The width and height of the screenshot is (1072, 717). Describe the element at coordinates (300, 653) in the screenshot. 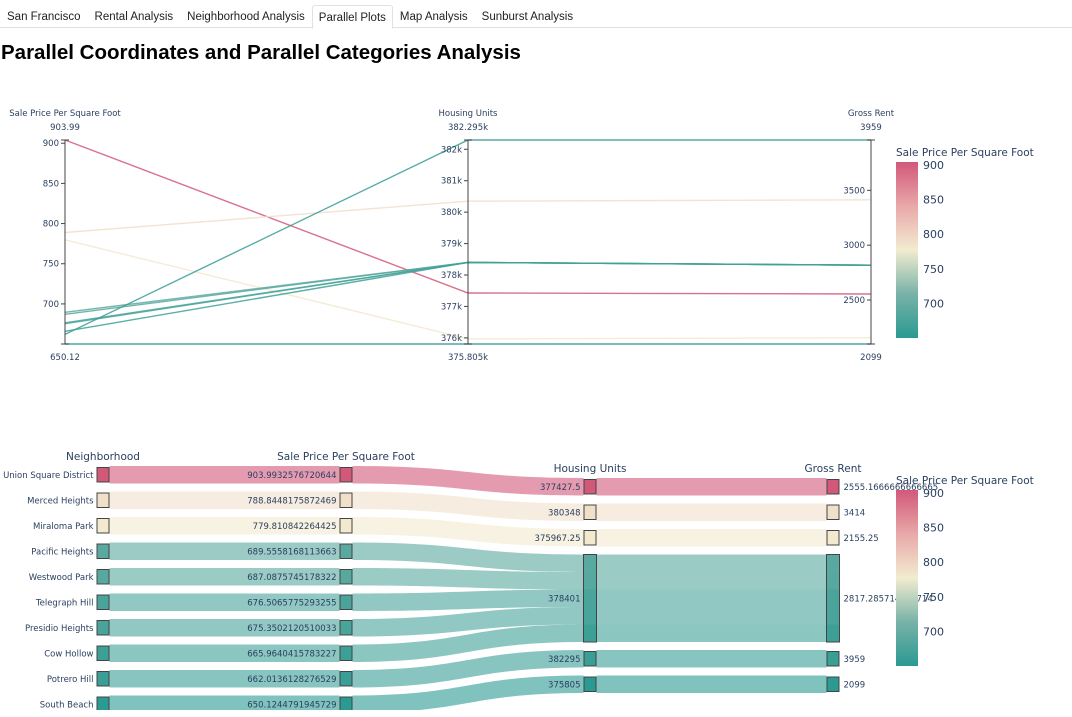

I see `category-group: 665.9640415783227` at that location.